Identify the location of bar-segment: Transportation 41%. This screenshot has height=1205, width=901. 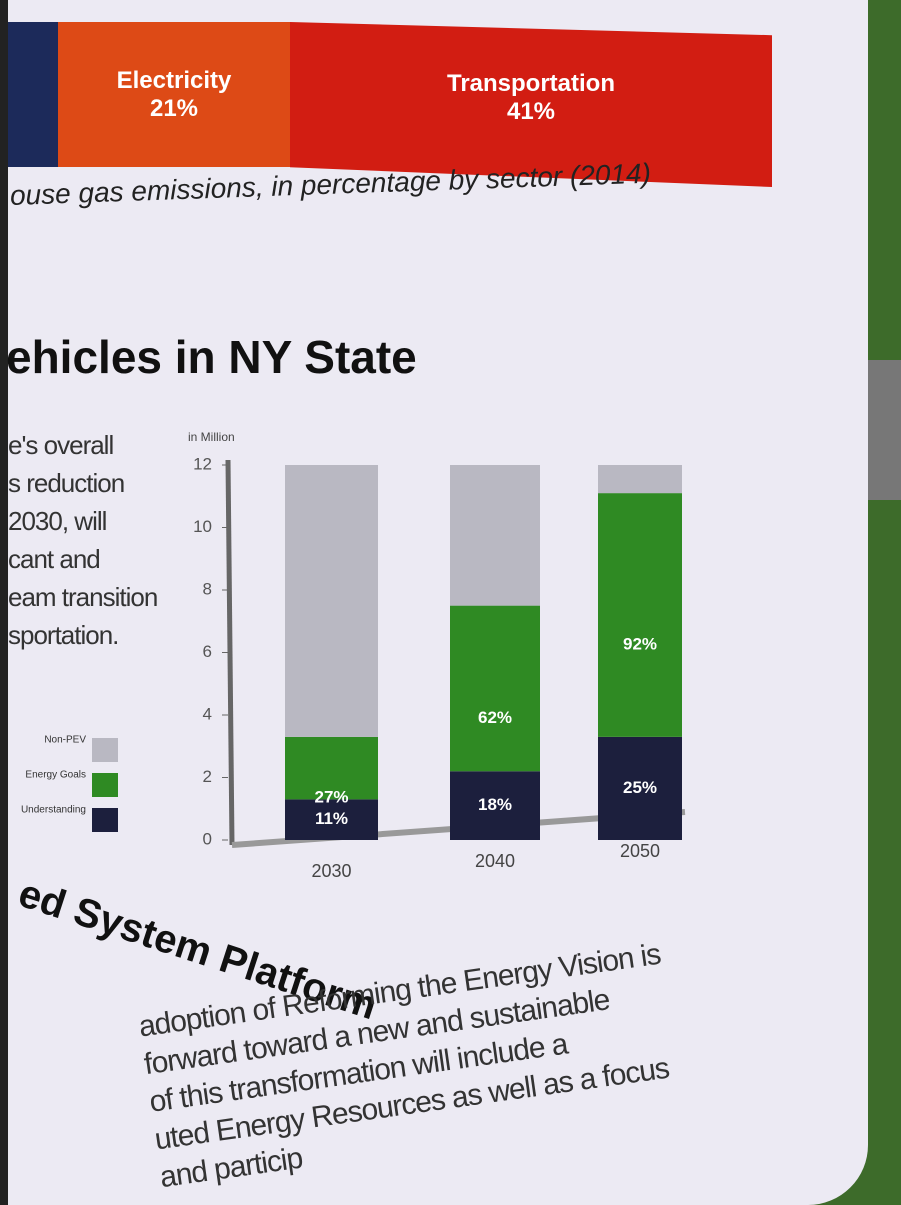
(531, 104).